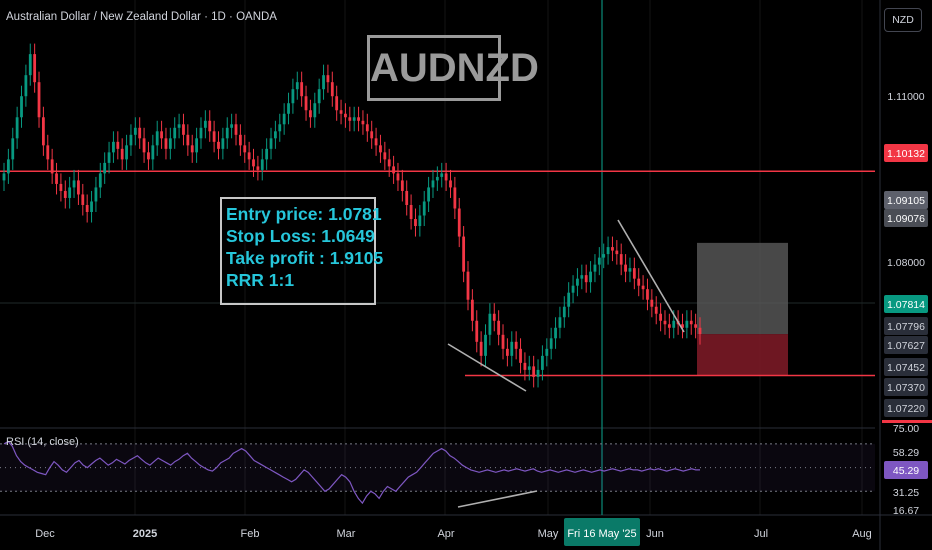  Describe the element at coordinates (250, 534) in the screenshot. I see `time-tick-label: Feb` at that location.